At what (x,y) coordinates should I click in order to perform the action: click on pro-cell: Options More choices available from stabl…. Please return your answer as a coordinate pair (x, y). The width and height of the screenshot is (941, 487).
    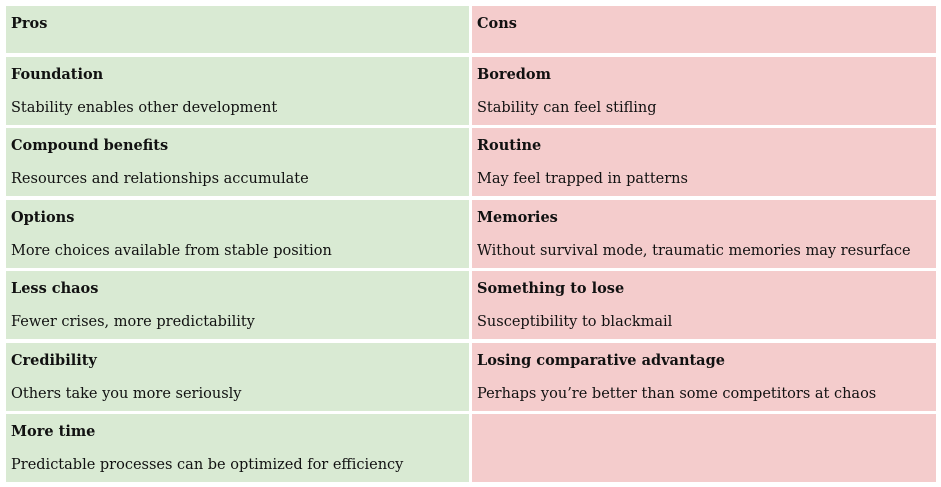
    Looking at the image, I should click on (237, 233).